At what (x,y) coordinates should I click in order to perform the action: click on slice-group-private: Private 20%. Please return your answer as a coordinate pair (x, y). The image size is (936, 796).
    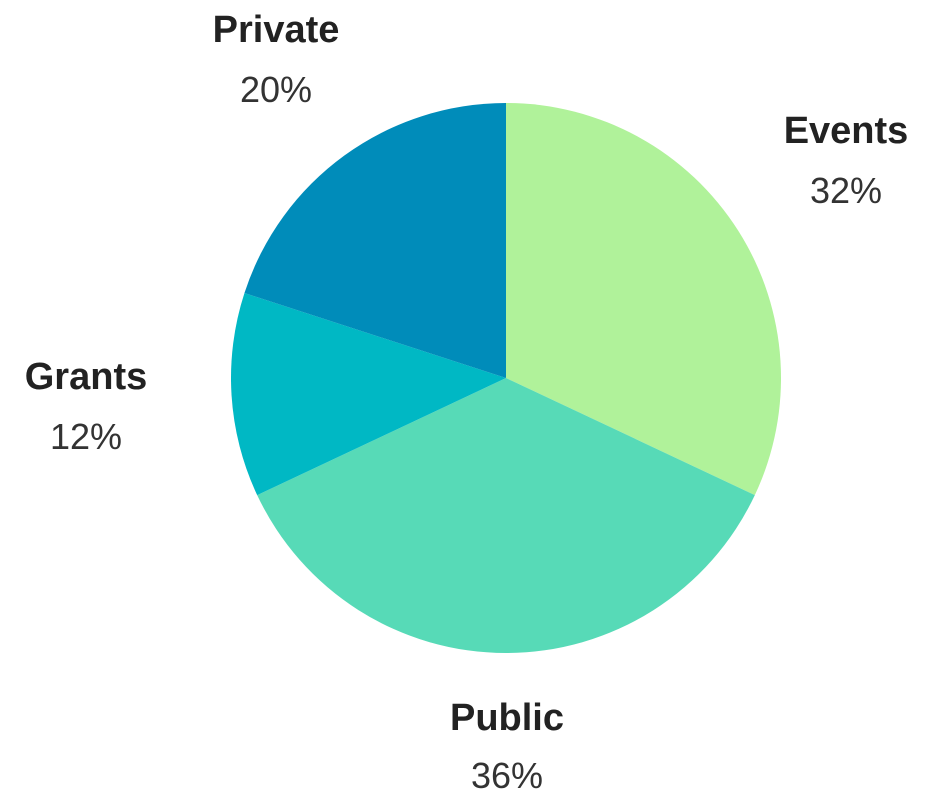
    Looking at the image, I should click on (276, 59).